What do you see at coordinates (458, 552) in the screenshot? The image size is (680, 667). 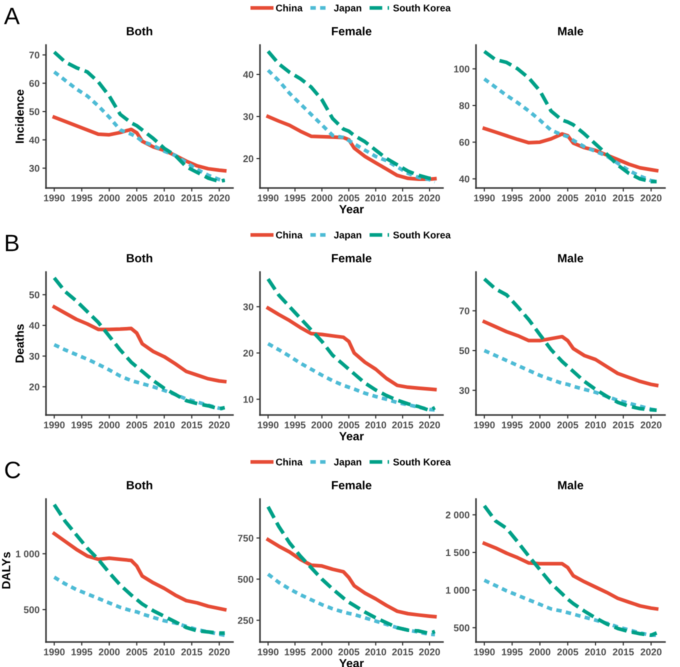 I see `y-tick-label: 1 500` at bounding box center [458, 552].